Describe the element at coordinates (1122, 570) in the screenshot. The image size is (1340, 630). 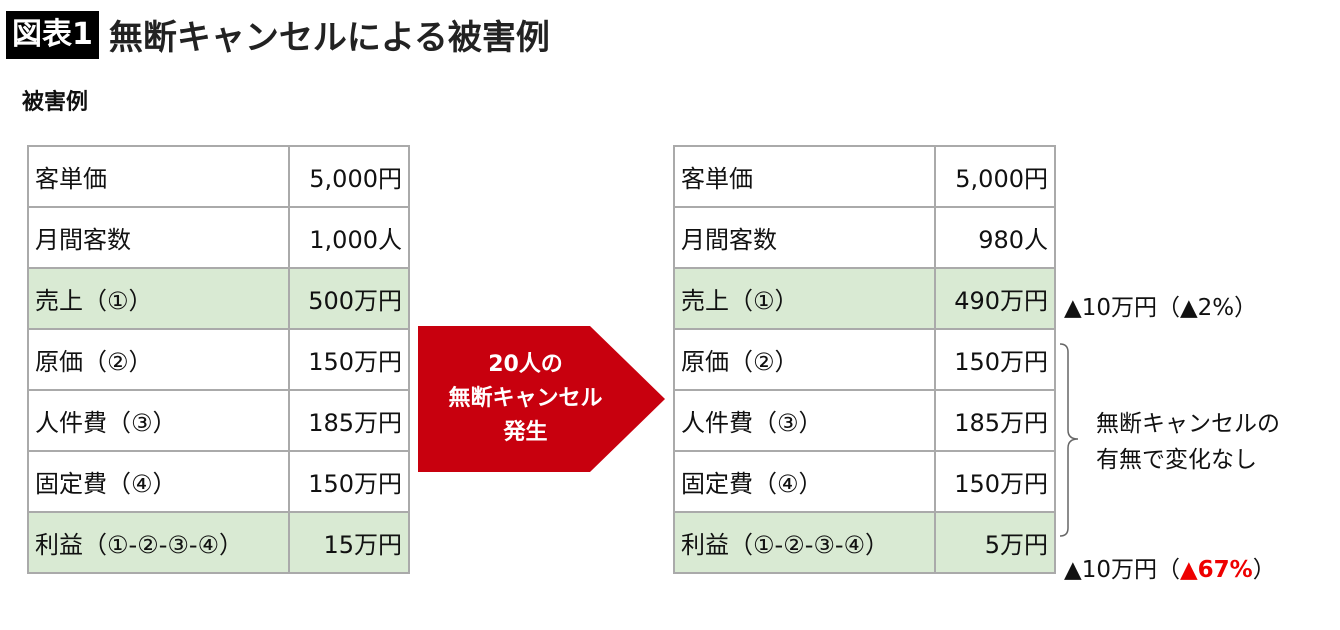
I see `profit-change-amount: ▲10万円（` at that location.